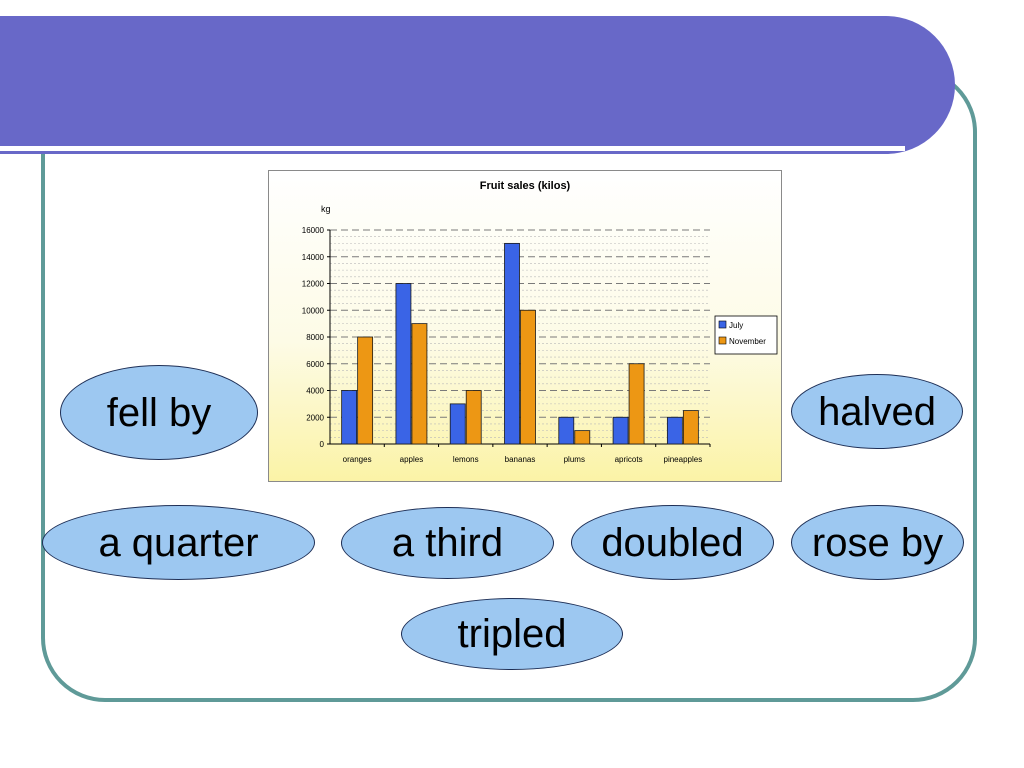 This screenshot has width=1024, height=768. Describe the element at coordinates (357, 459) in the screenshot. I see `x-tick-label: oranges` at that location.